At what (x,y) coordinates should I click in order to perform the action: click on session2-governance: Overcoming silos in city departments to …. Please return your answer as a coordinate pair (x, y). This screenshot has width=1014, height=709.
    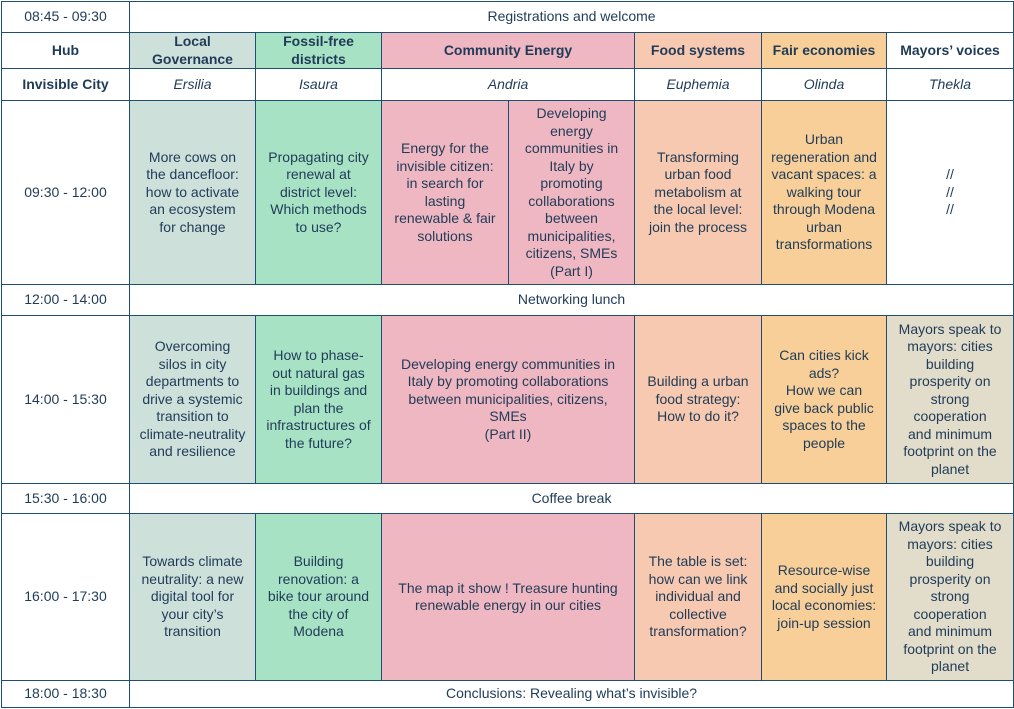
    Looking at the image, I should click on (192, 399).